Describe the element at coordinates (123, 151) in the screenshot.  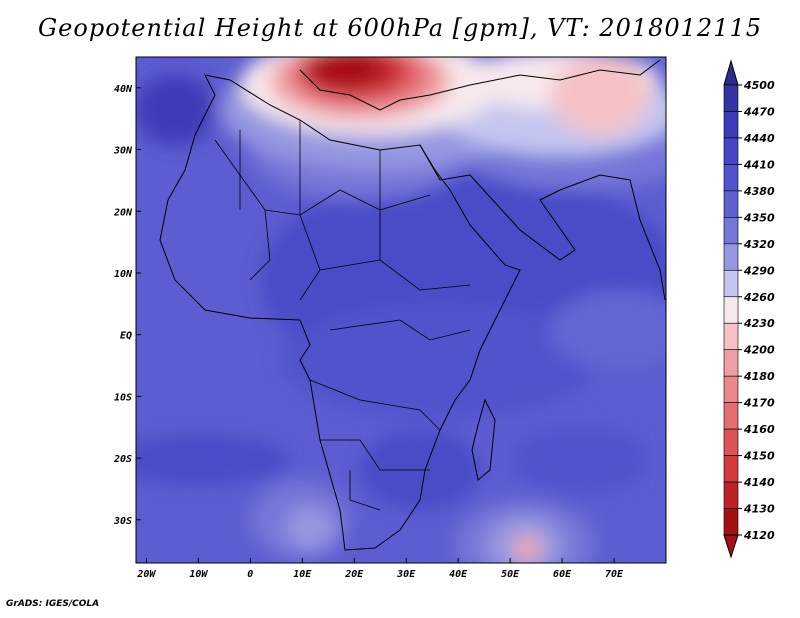
I see `lat-tick-label: 30N` at that location.